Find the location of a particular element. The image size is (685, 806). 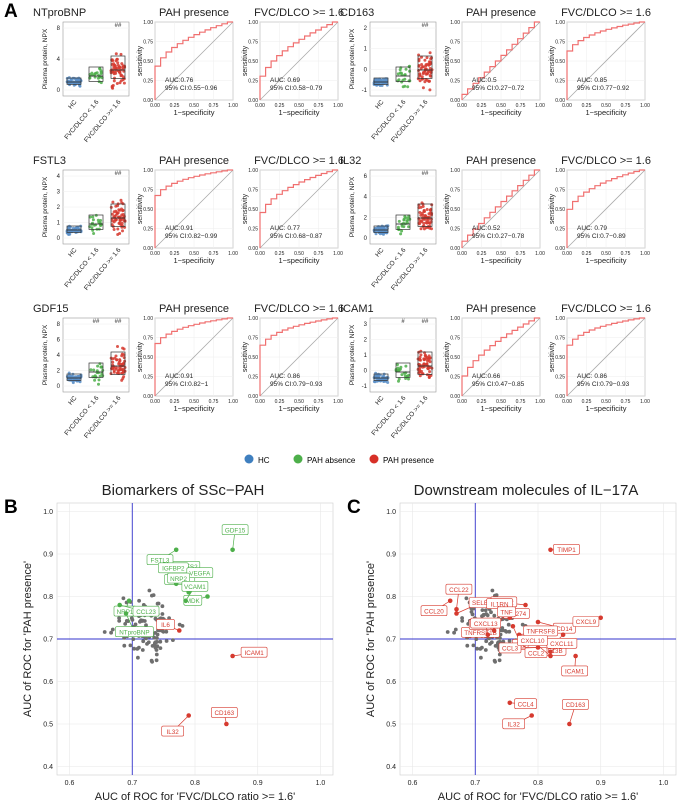

y-tick-label: 0.75 is located at coordinates (253, 339).